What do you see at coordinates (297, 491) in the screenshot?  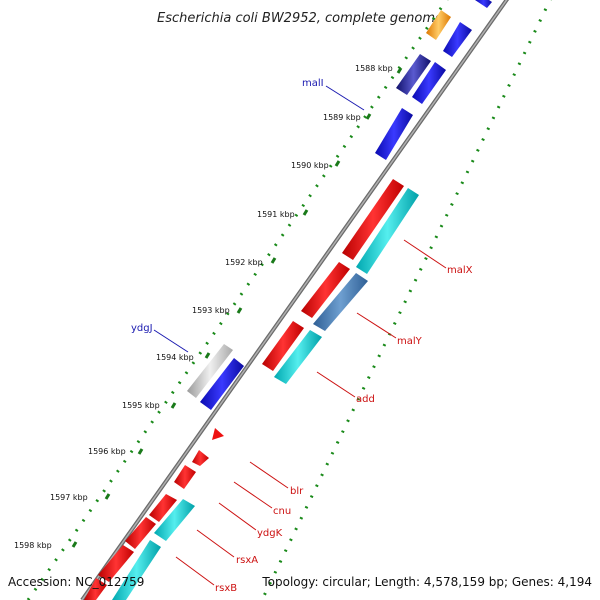 I see `gene-label-blr: blr` at bounding box center [297, 491].